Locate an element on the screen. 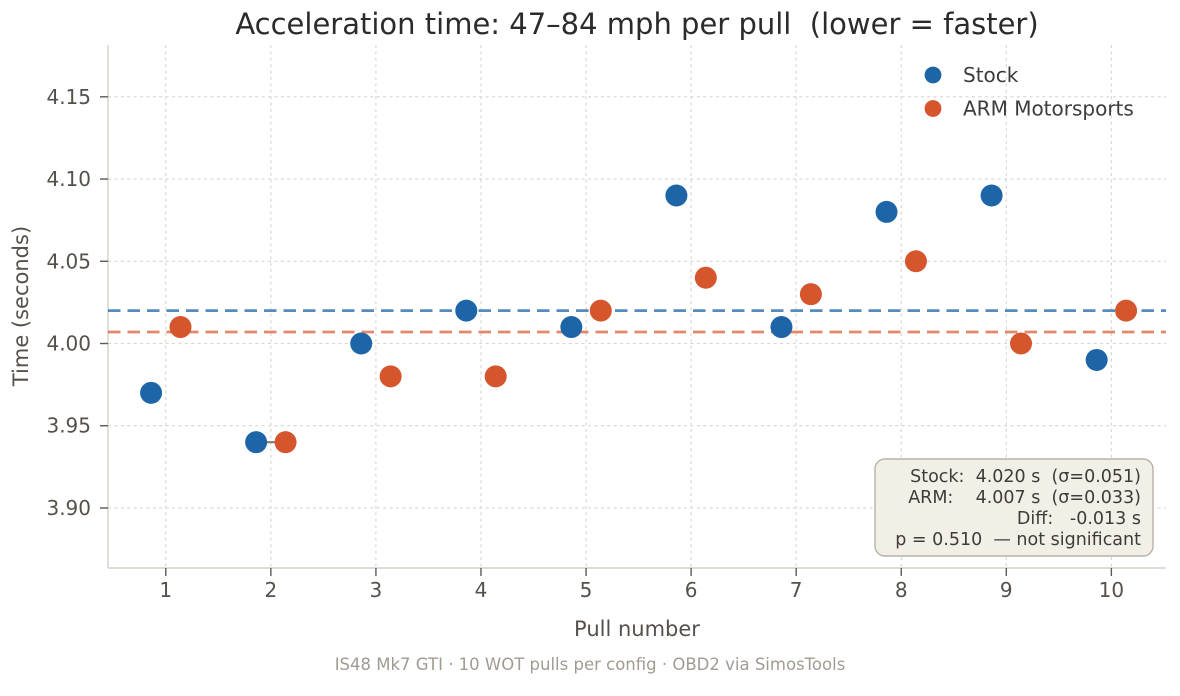 The image size is (1180, 696). x-tick-label-4: 4 is located at coordinates (481, 590).